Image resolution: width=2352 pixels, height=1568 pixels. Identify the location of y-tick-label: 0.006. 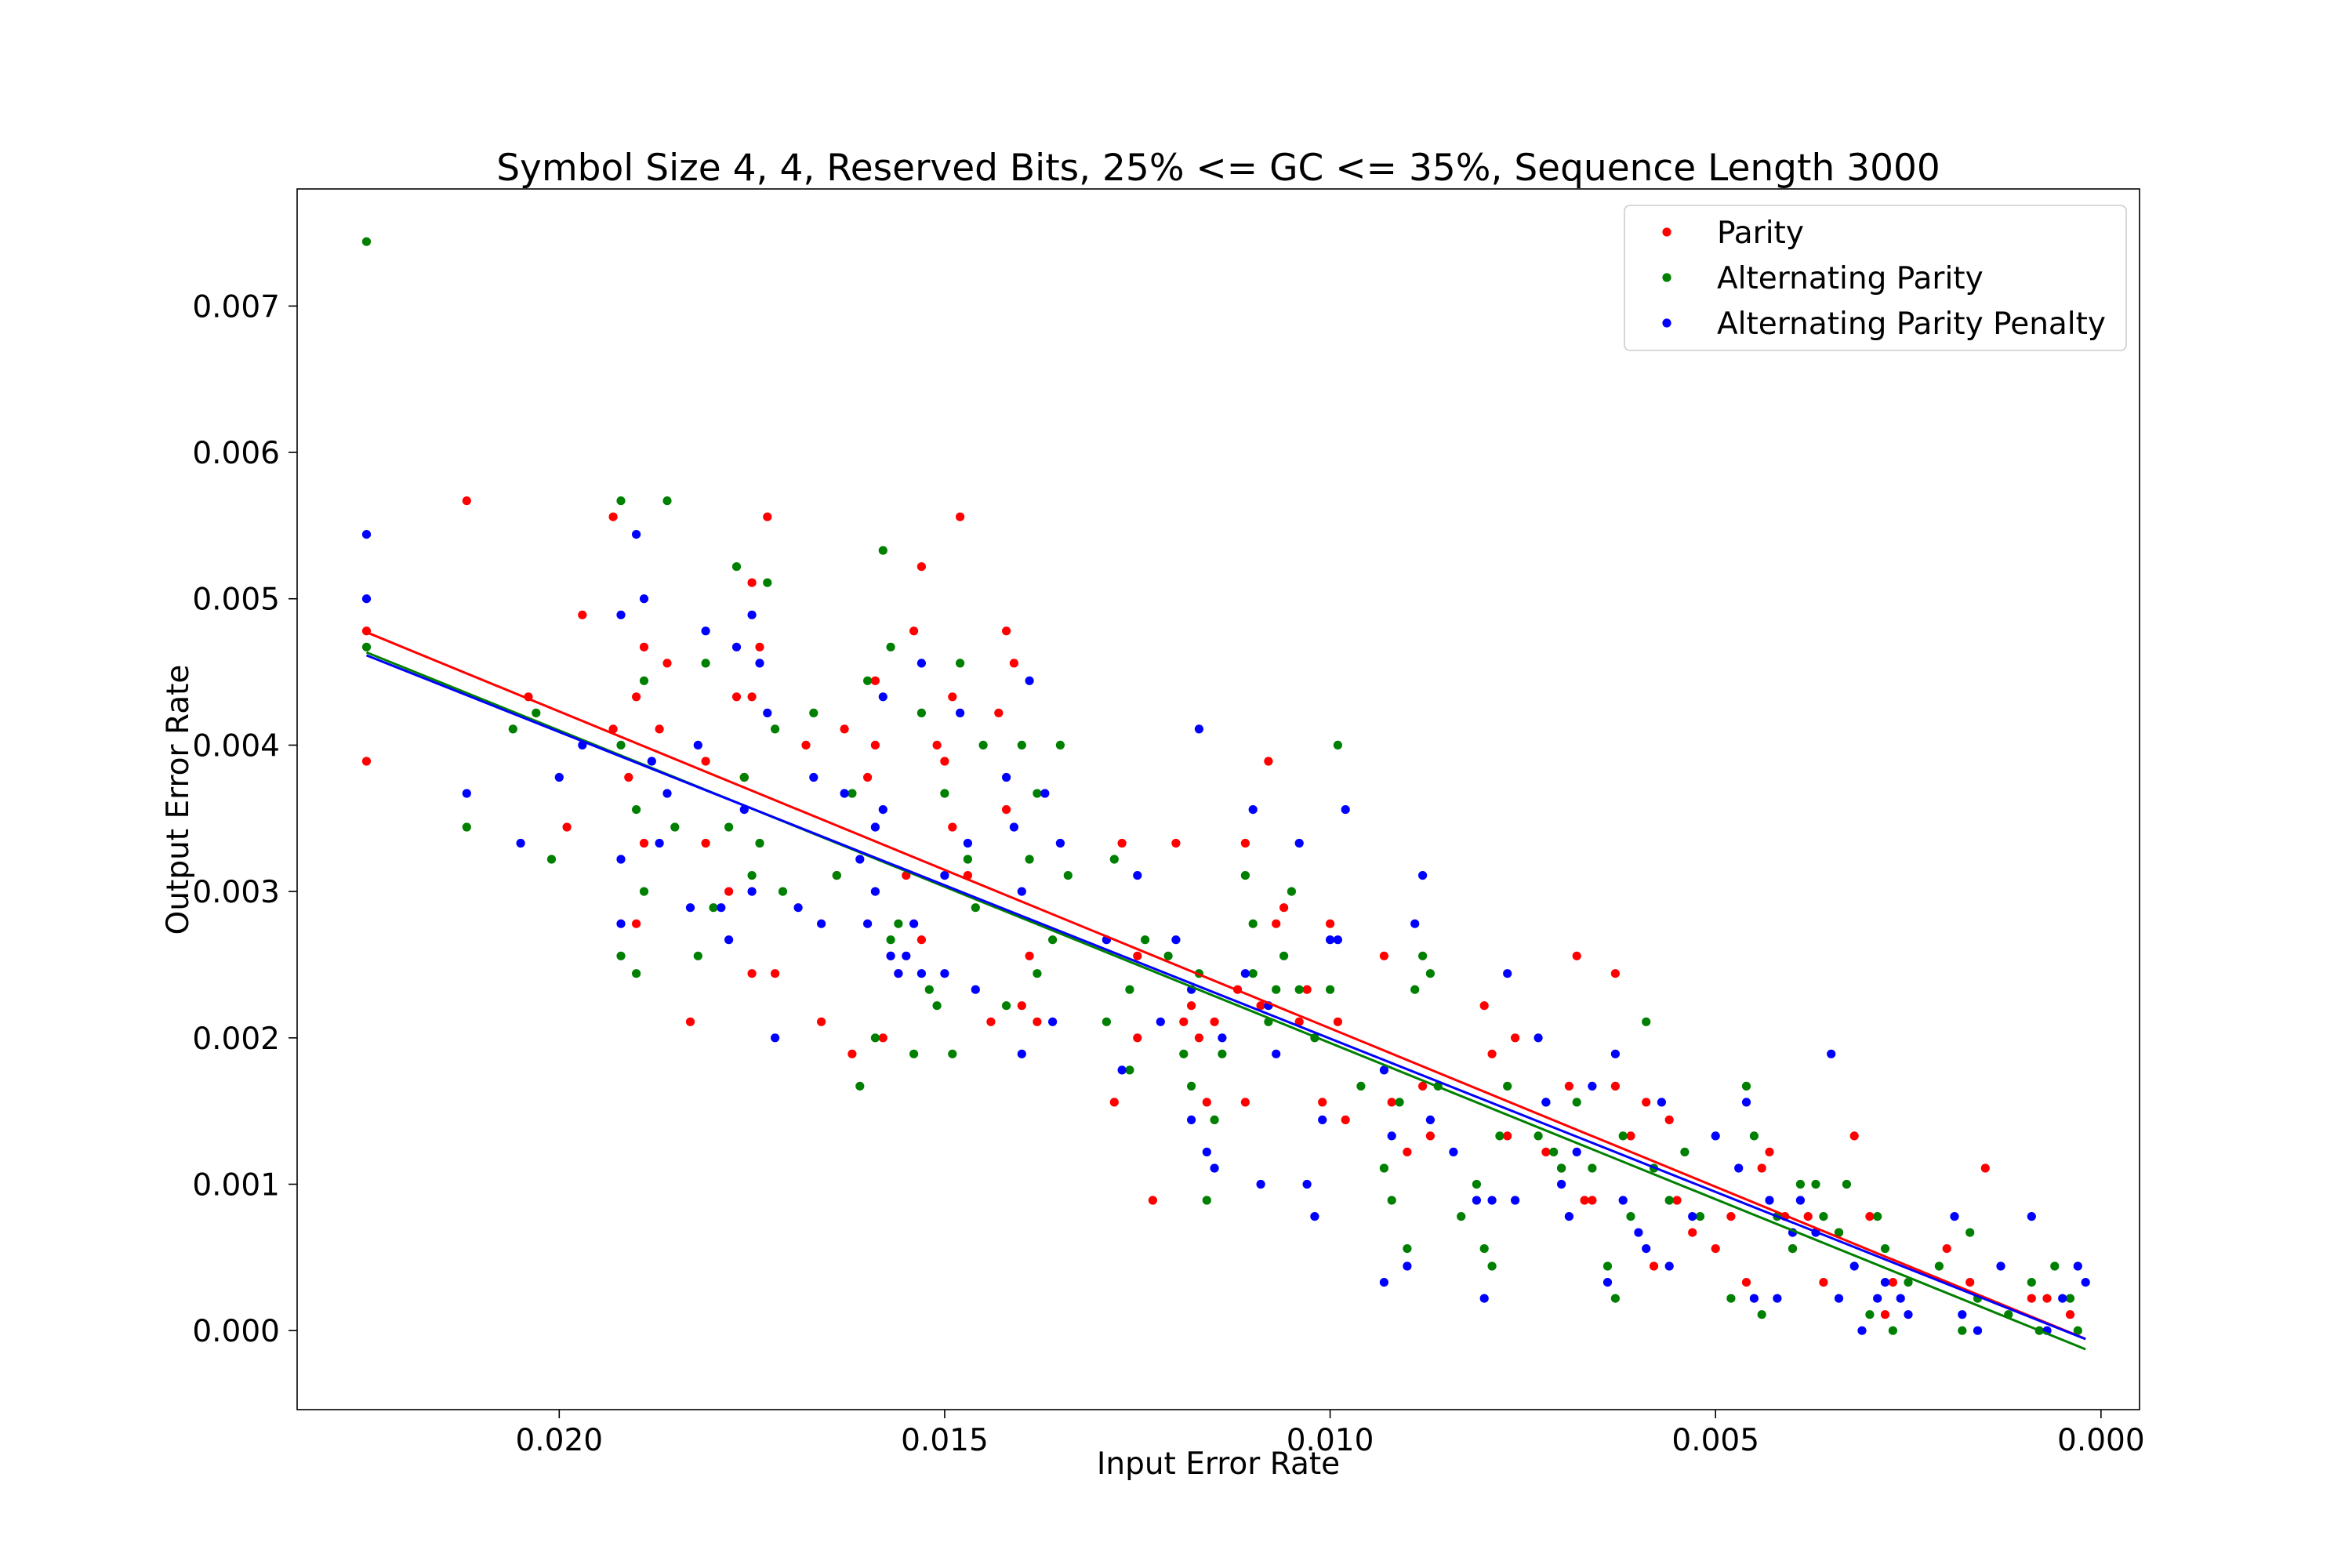
(236, 453).